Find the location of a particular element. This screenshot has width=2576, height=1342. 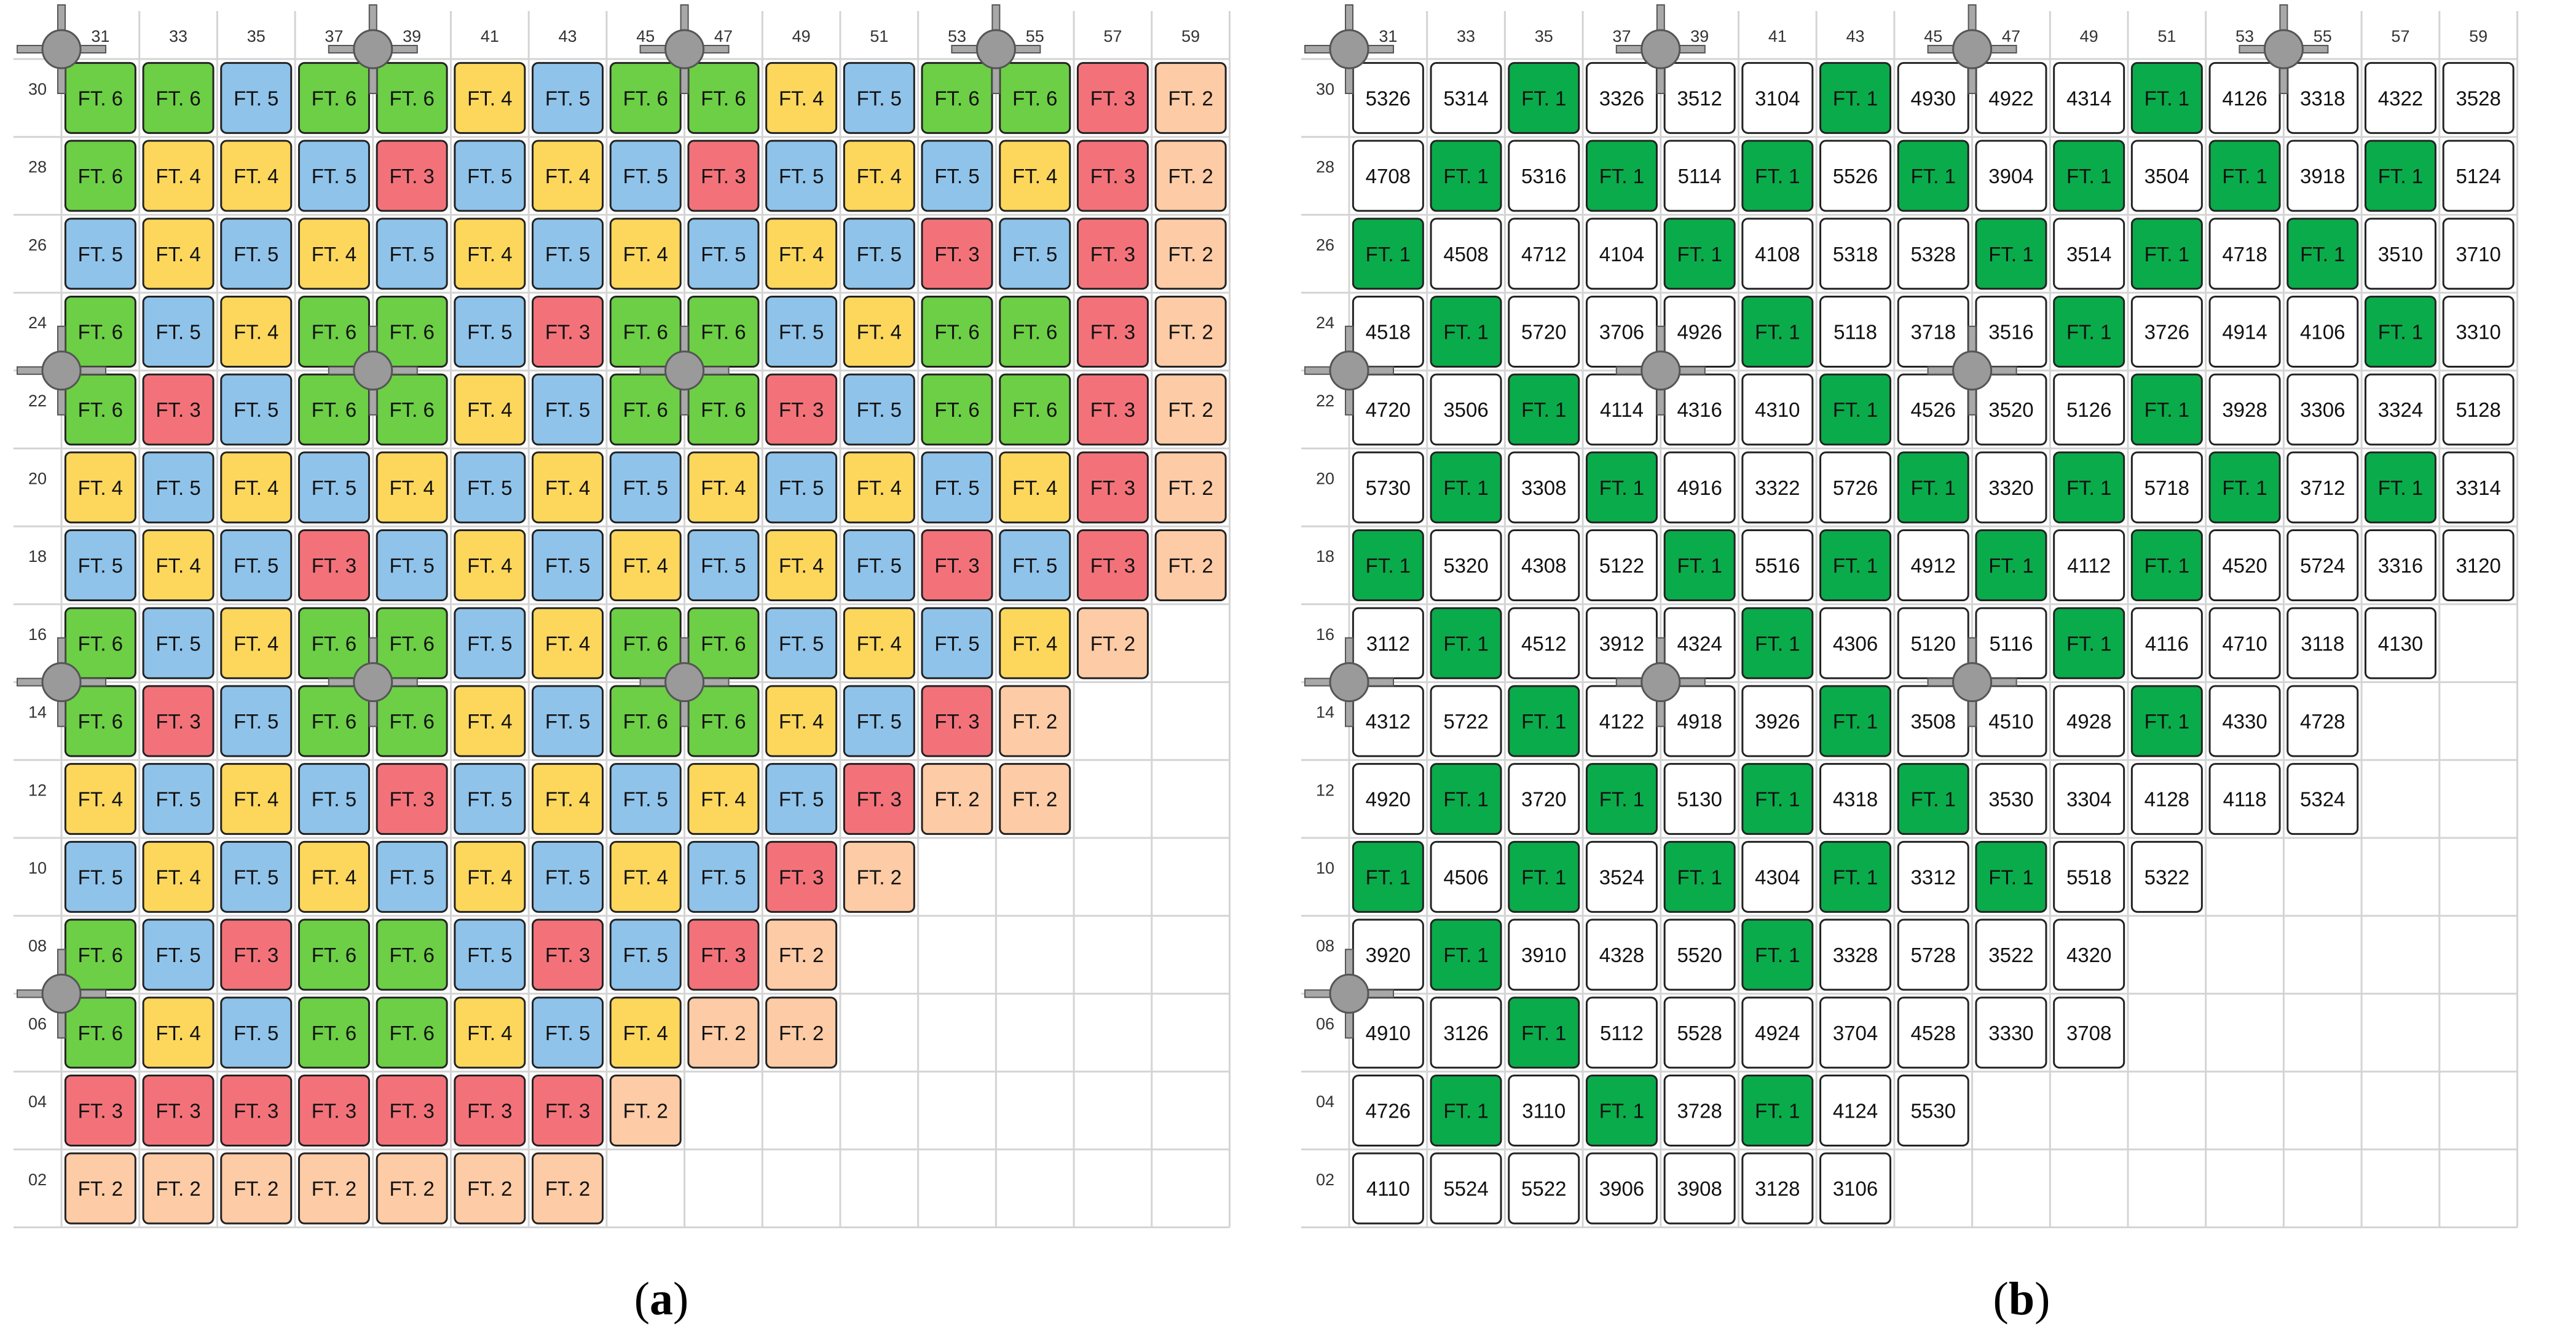

plot-cell-label: 3906 is located at coordinates (1622, 1188).